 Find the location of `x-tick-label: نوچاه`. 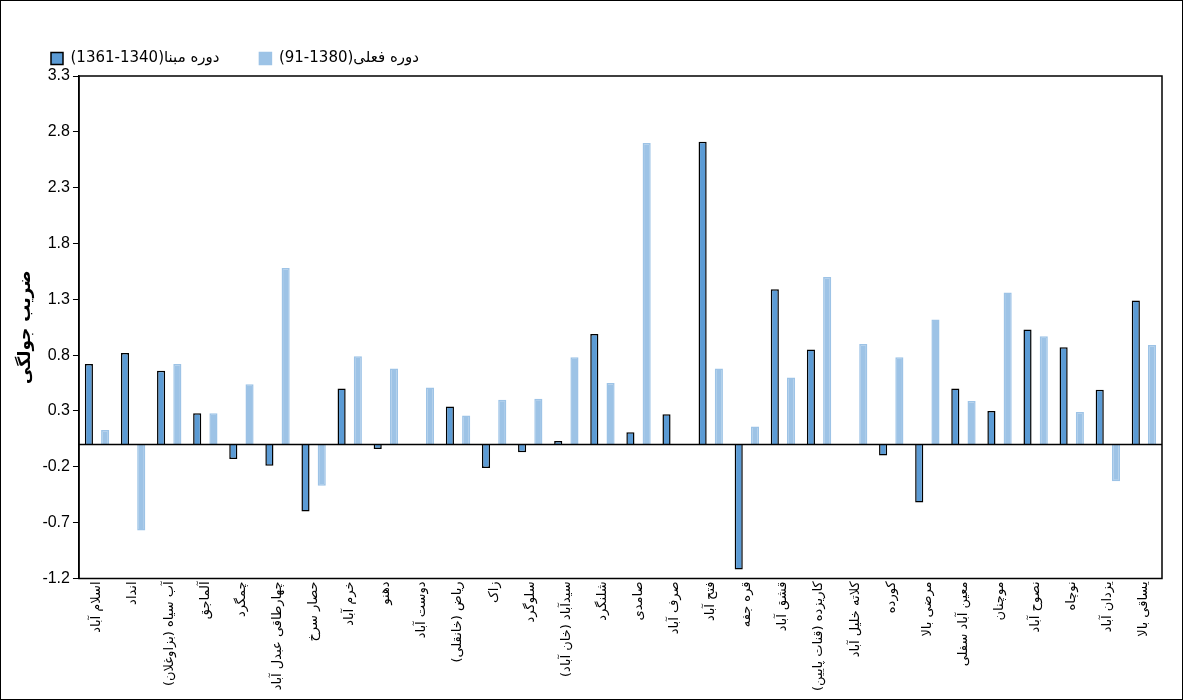

x-tick-label: نوچاه is located at coordinates (1071, 596).